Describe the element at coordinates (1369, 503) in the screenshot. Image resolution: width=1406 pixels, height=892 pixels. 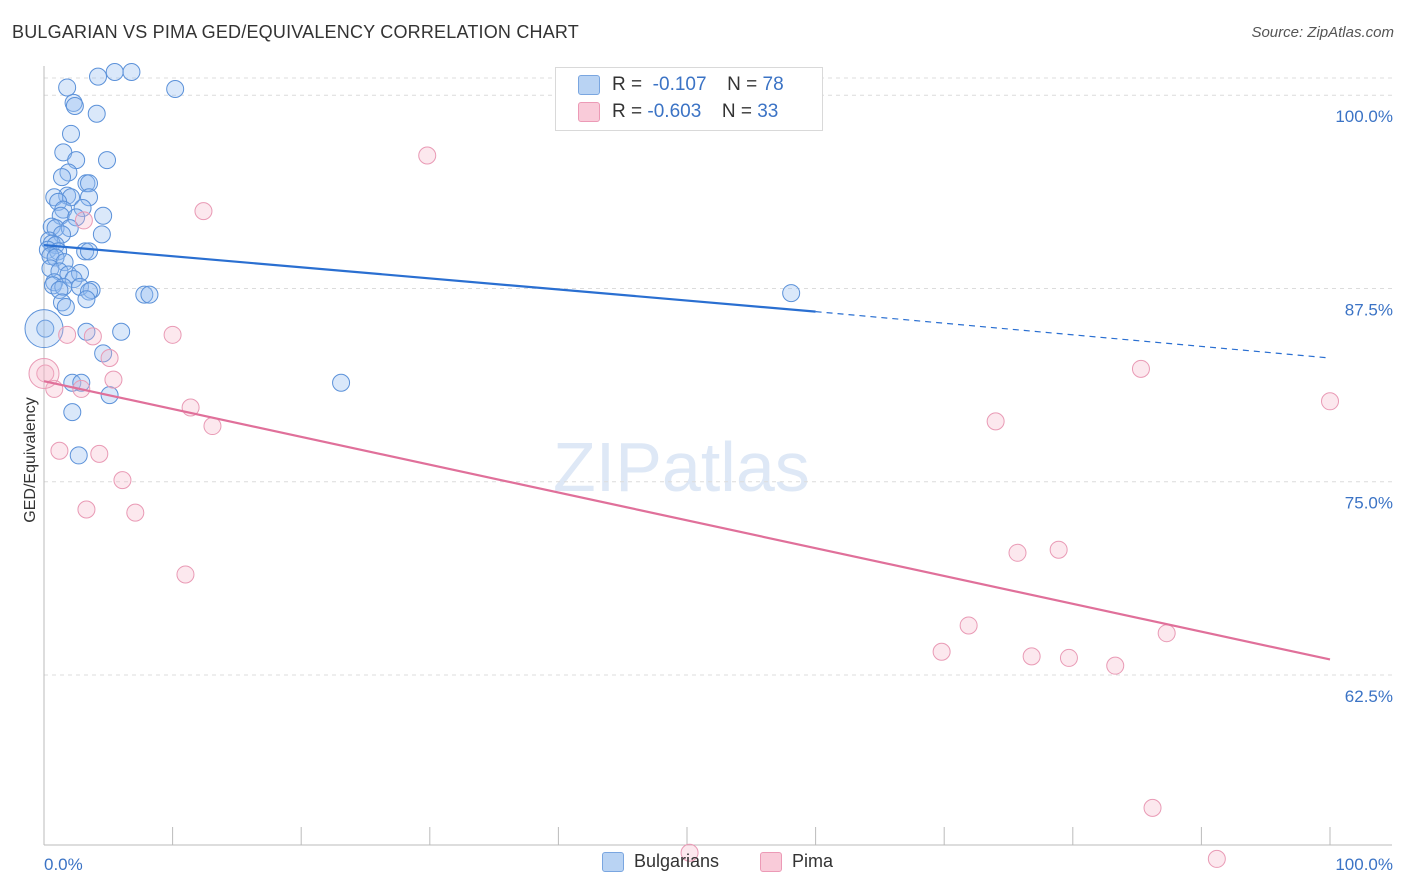
I see `y-tick-label: 75.0%` at that location.